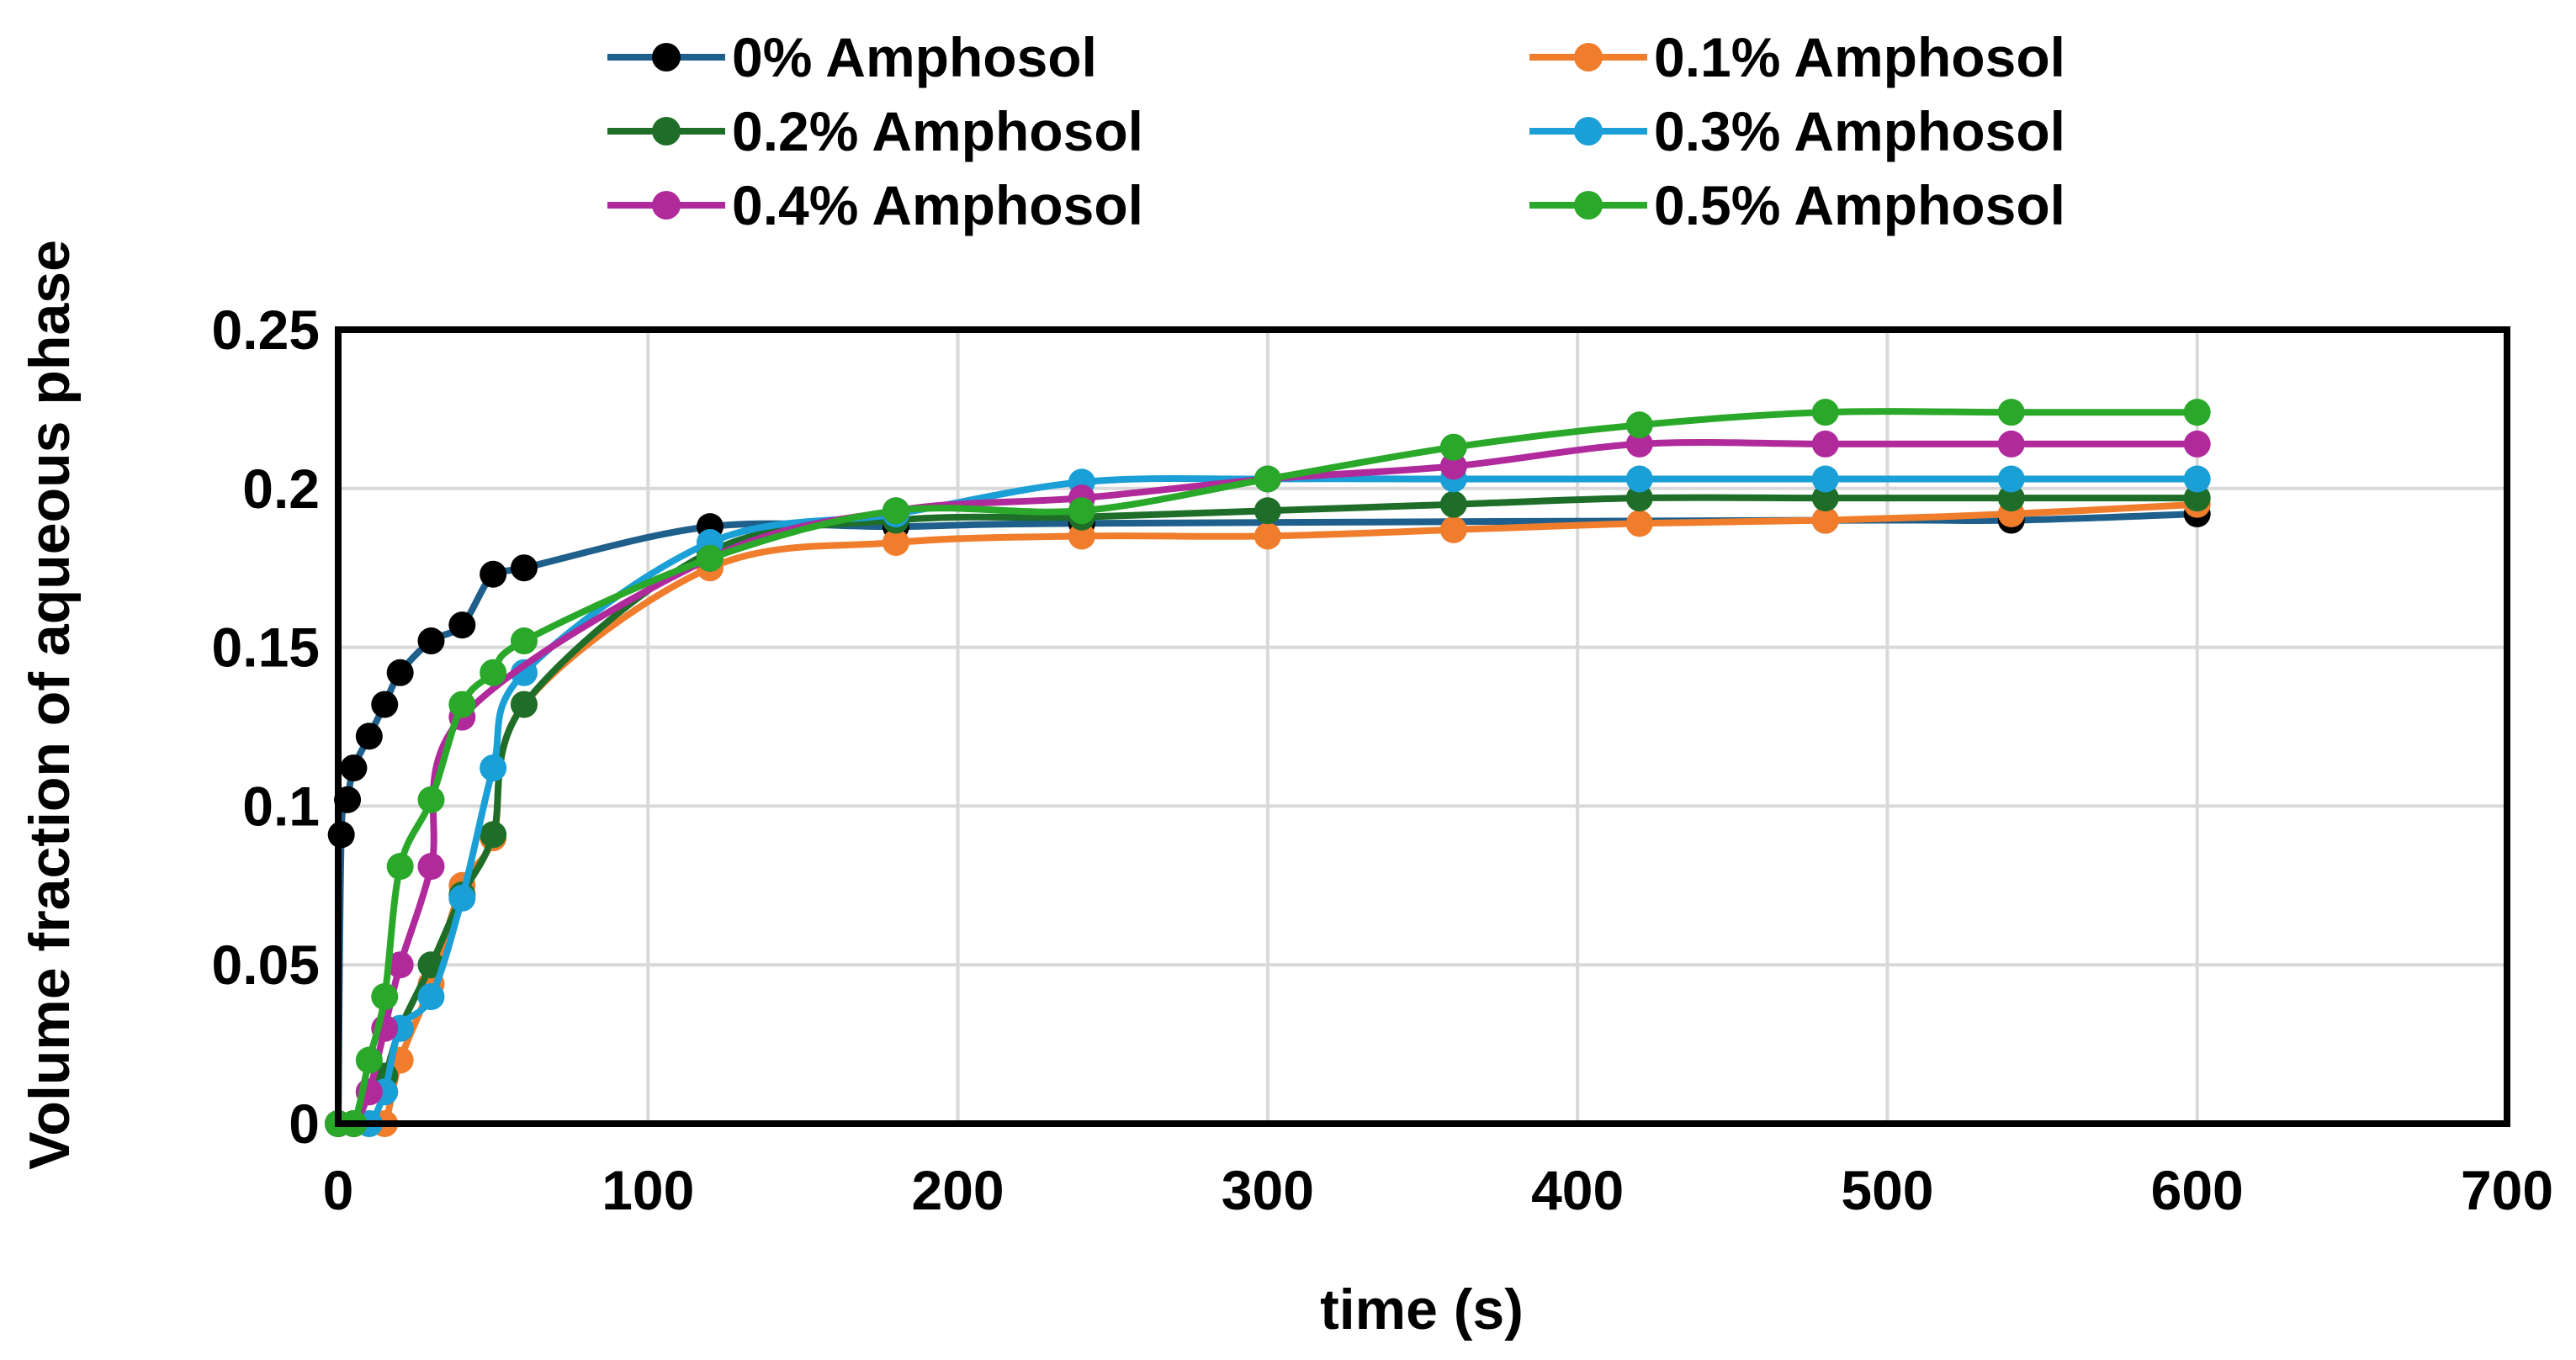 This screenshot has width=2576, height=1360. What do you see at coordinates (1860, 205) in the screenshot?
I see `legend-label: 0.5% Amphosol` at bounding box center [1860, 205].